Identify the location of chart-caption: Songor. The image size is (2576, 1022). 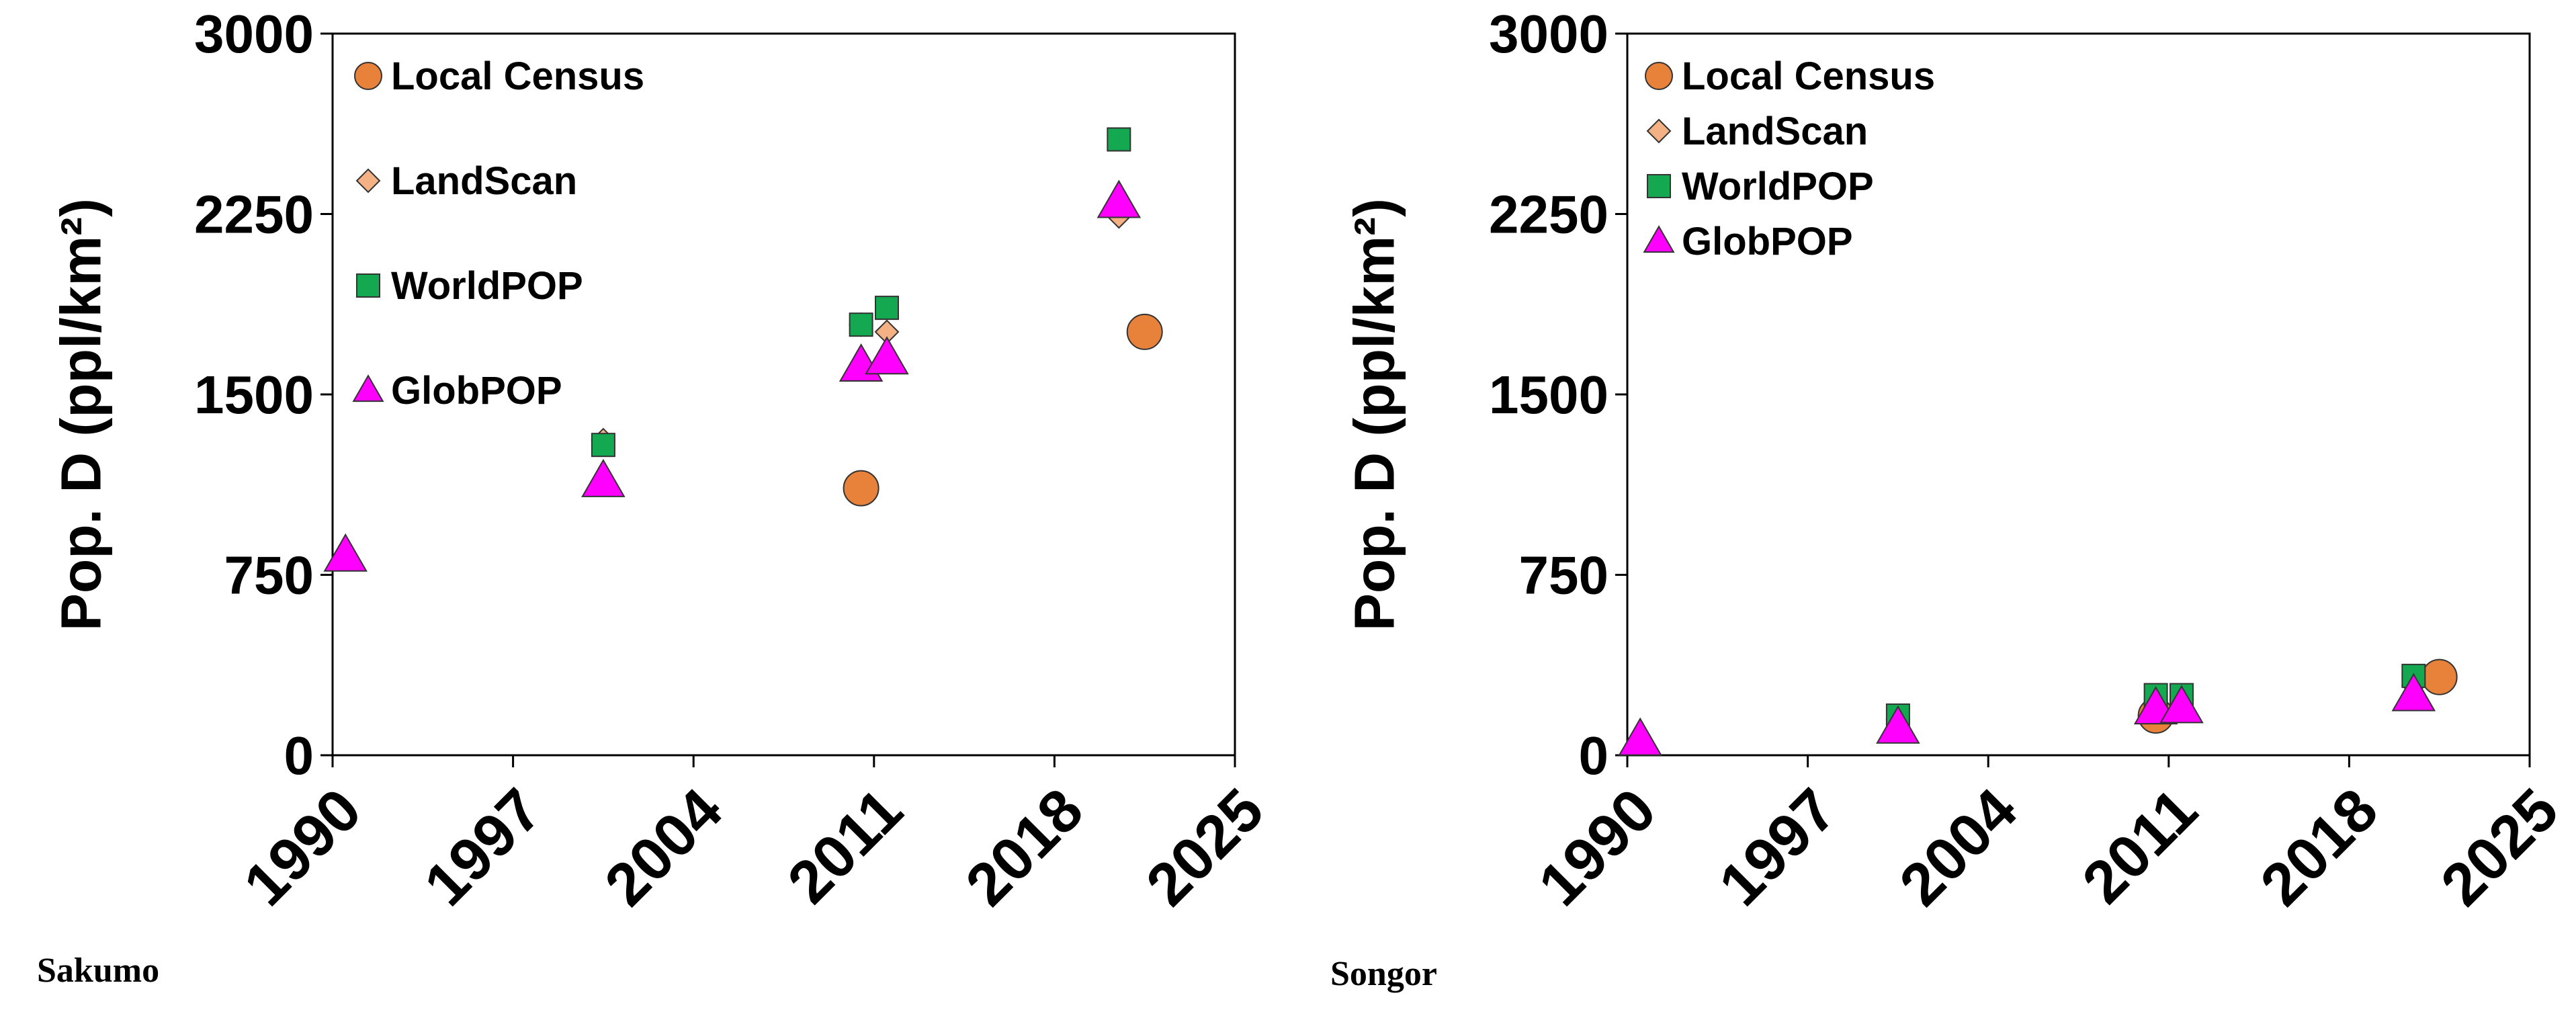
(1383, 974).